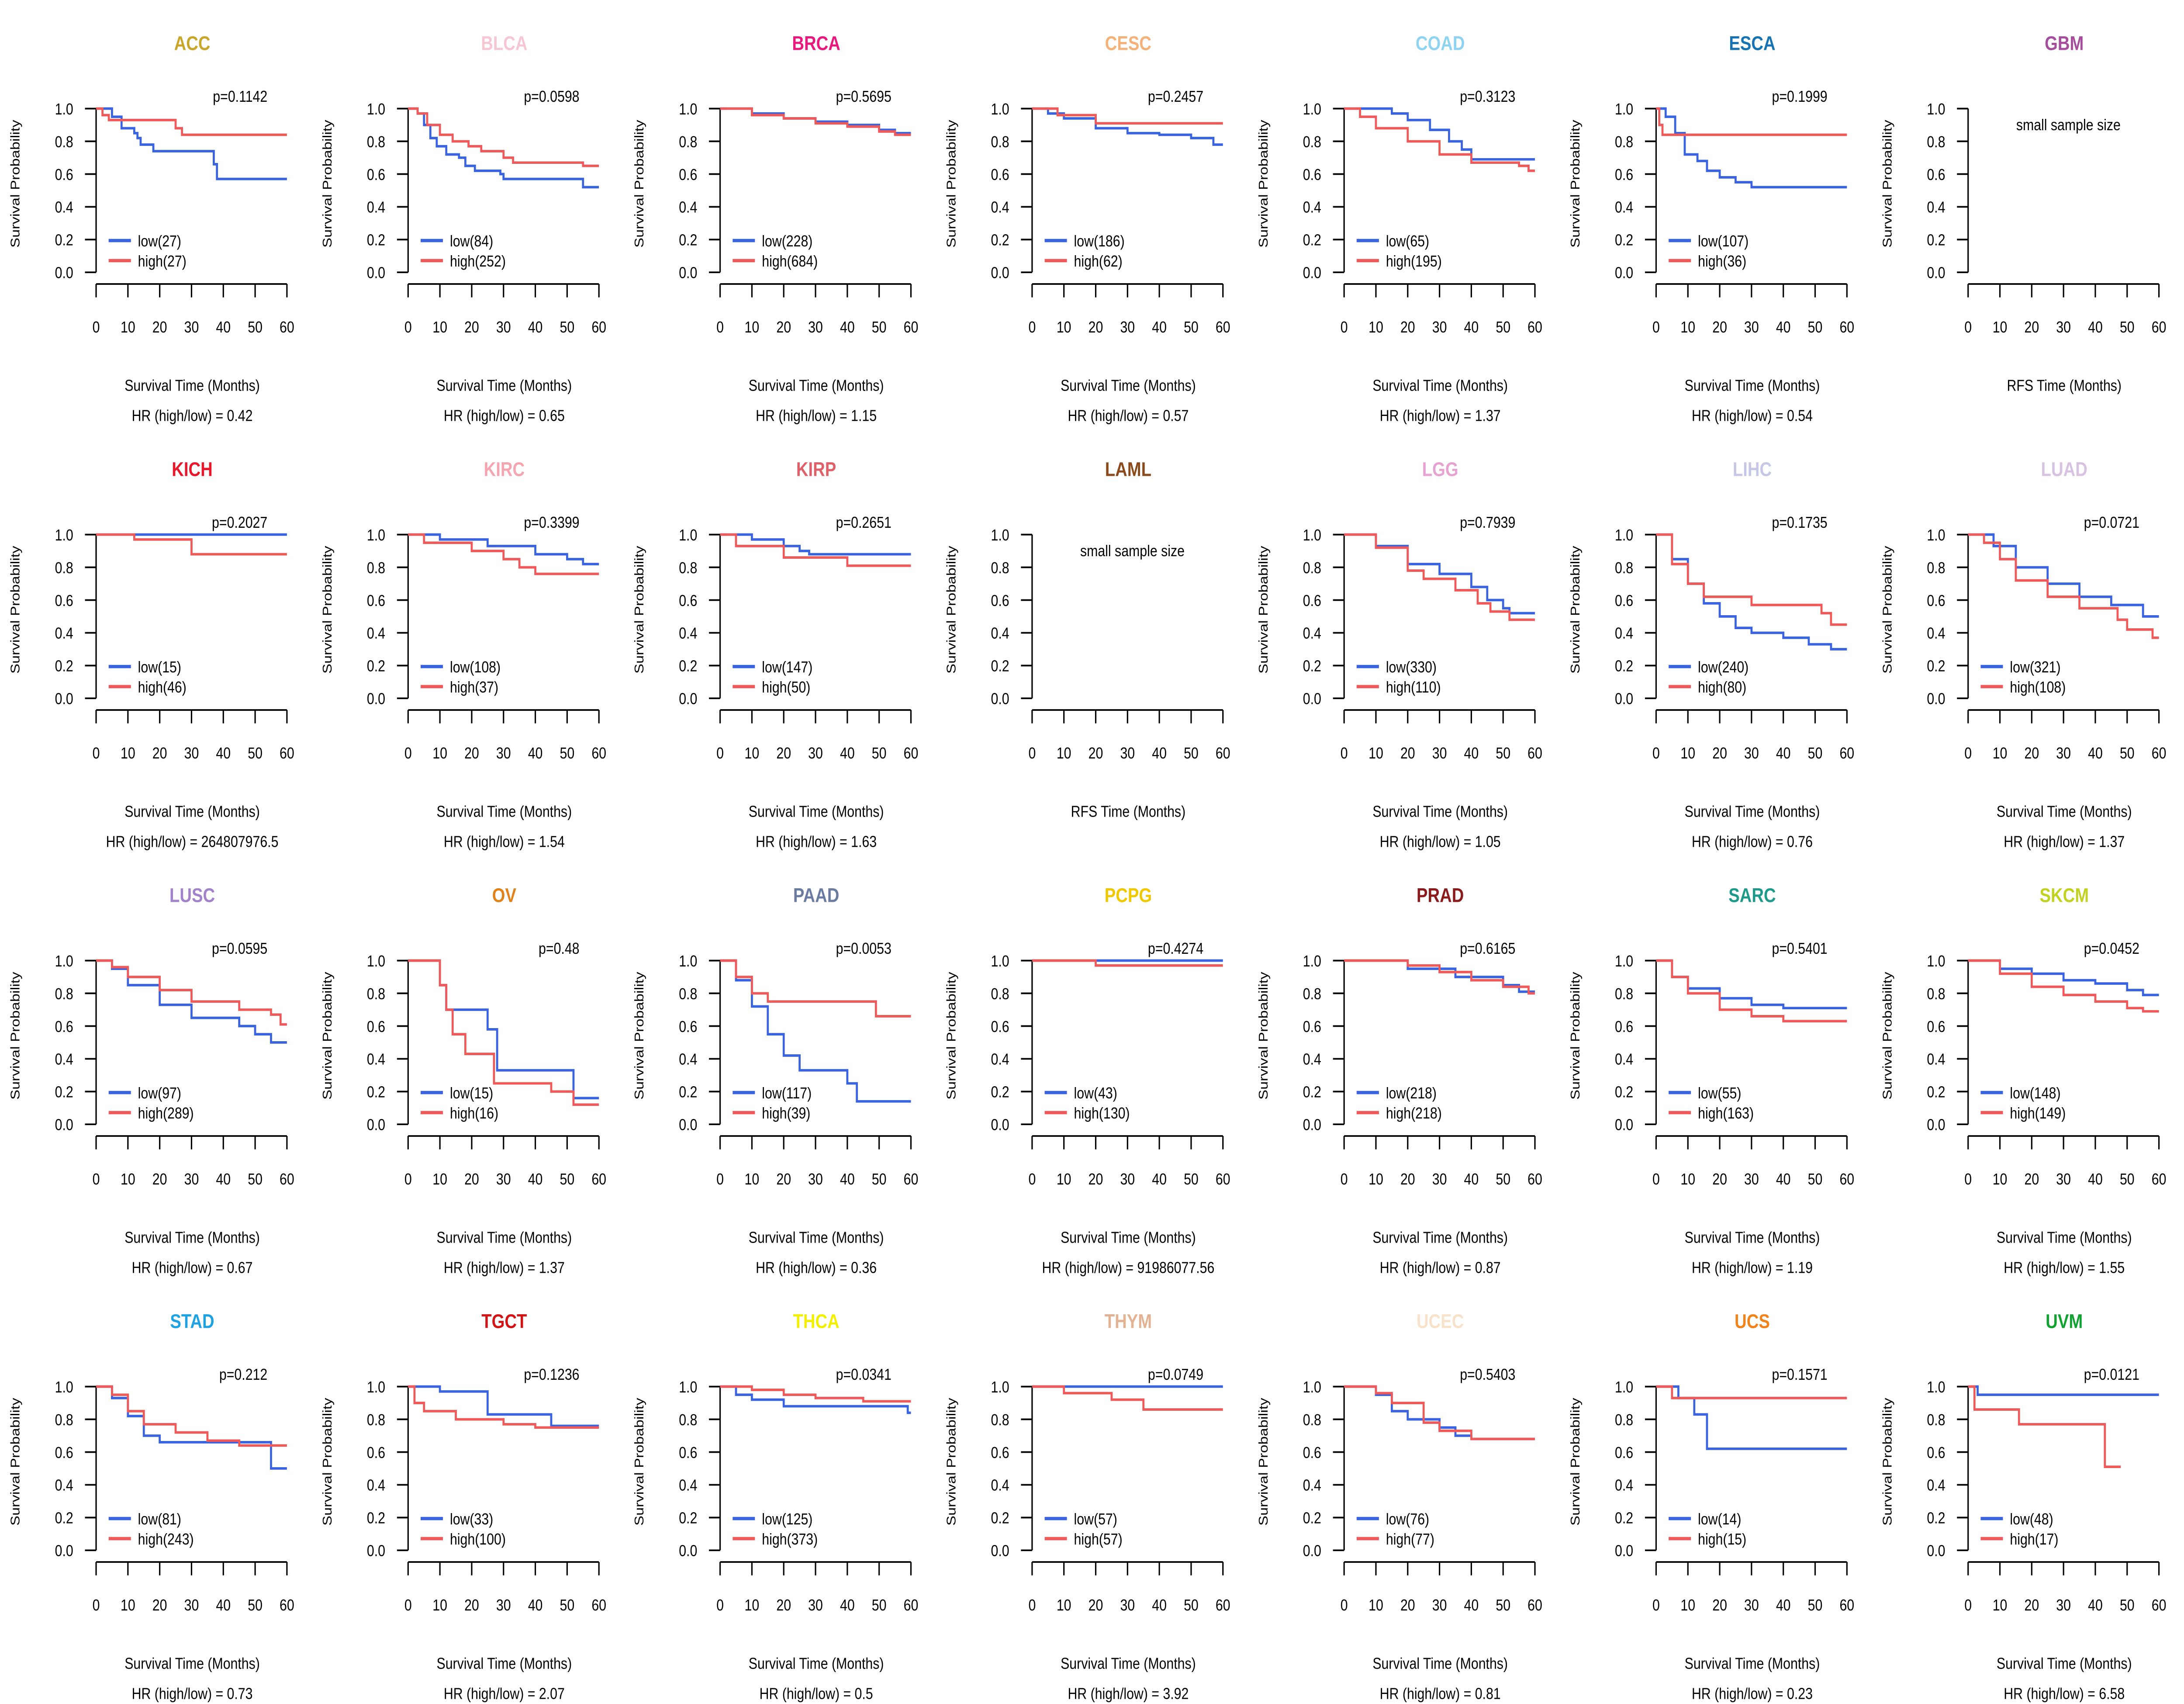  Describe the element at coordinates (475, 667) in the screenshot. I see `legend-low-label: low(108)` at that location.